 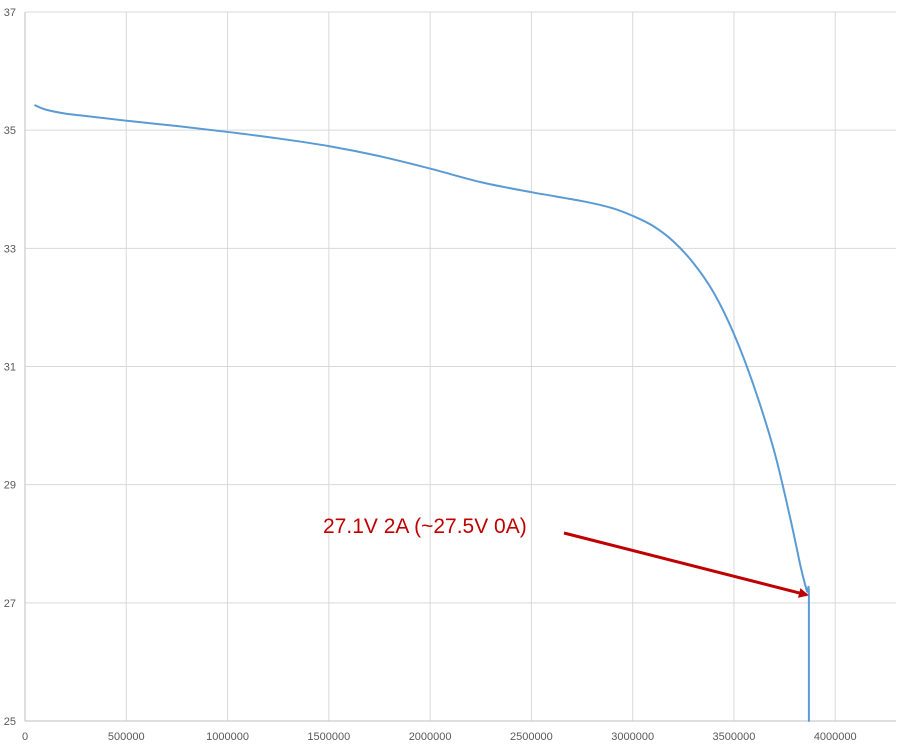 What do you see at coordinates (25, 737) in the screenshot?
I see `x-tick-label: 0` at bounding box center [25, 737].